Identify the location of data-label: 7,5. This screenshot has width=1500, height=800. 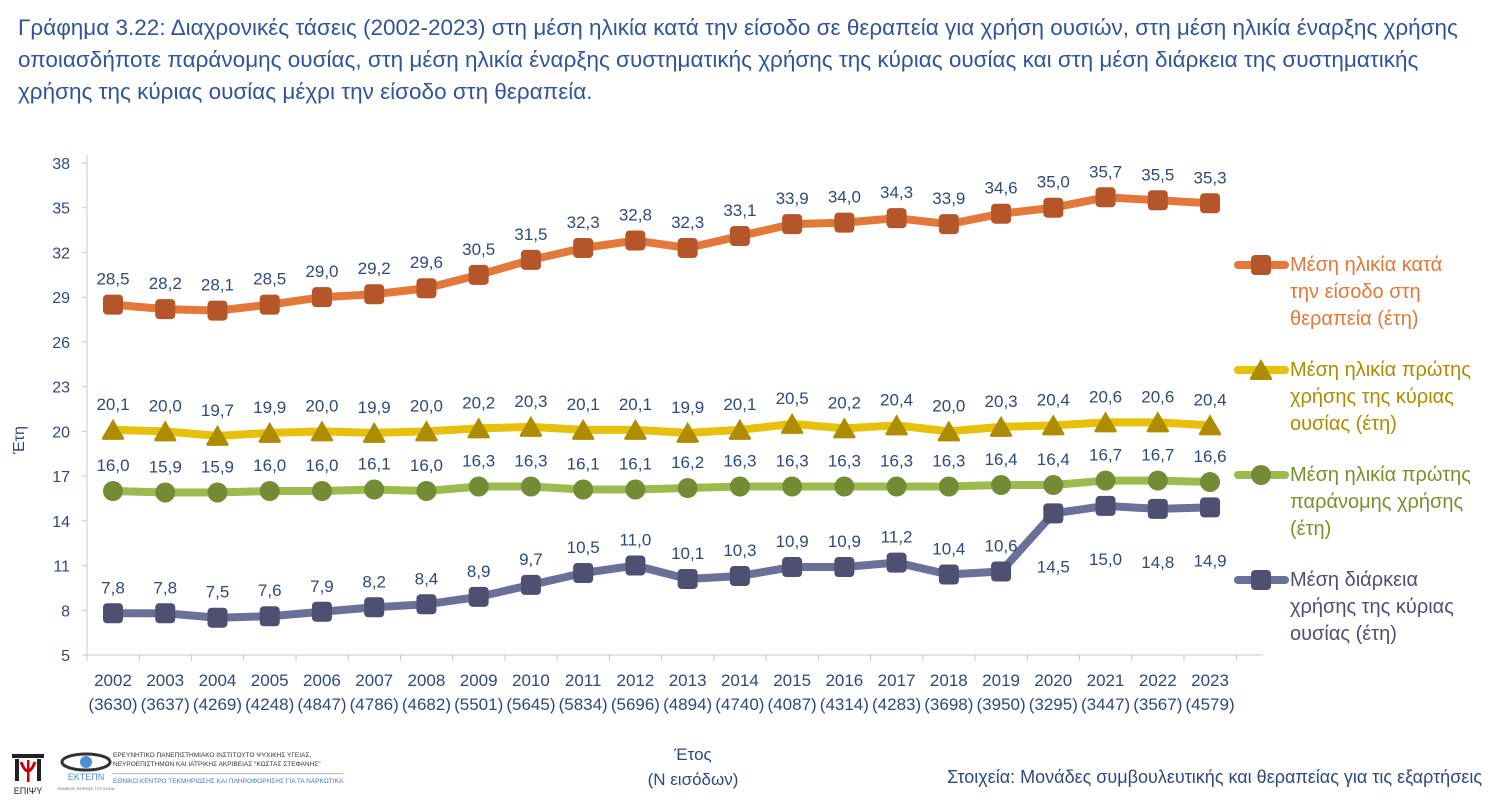
(218, 592).